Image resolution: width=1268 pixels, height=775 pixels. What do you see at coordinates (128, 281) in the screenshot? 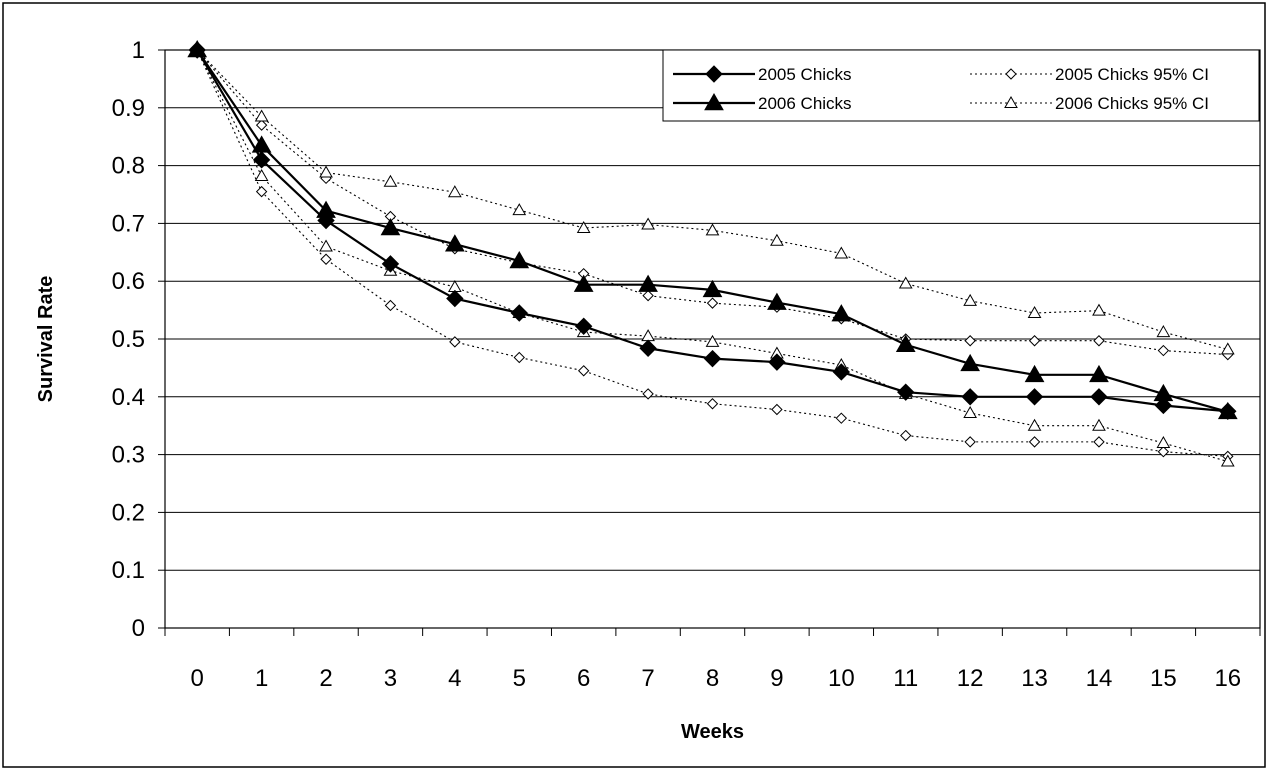
I see `y-tick-label: 0.6` at bounding box center [128, 281].